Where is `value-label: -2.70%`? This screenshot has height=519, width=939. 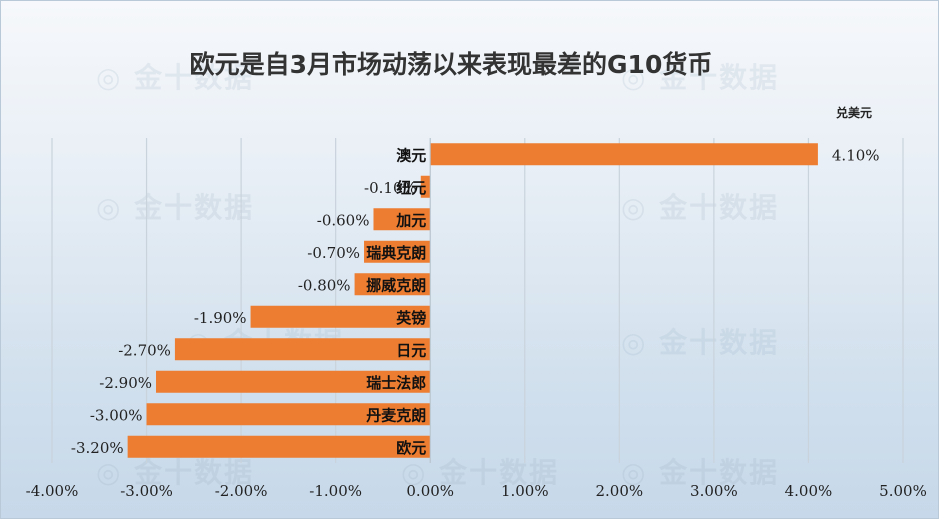
value-label: -2.70% is located at coordinates (144, 350).